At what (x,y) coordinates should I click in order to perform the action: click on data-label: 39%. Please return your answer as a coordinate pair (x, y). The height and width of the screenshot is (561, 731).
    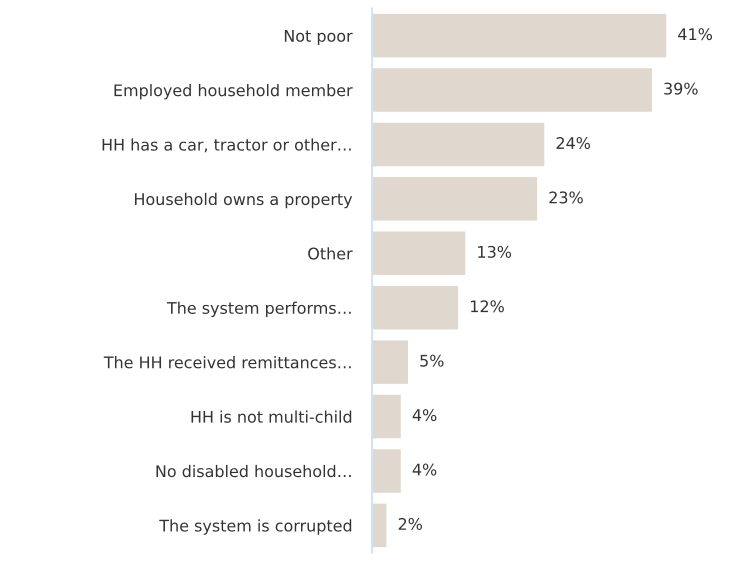
    Looking at the image, I should click on (681, 88).